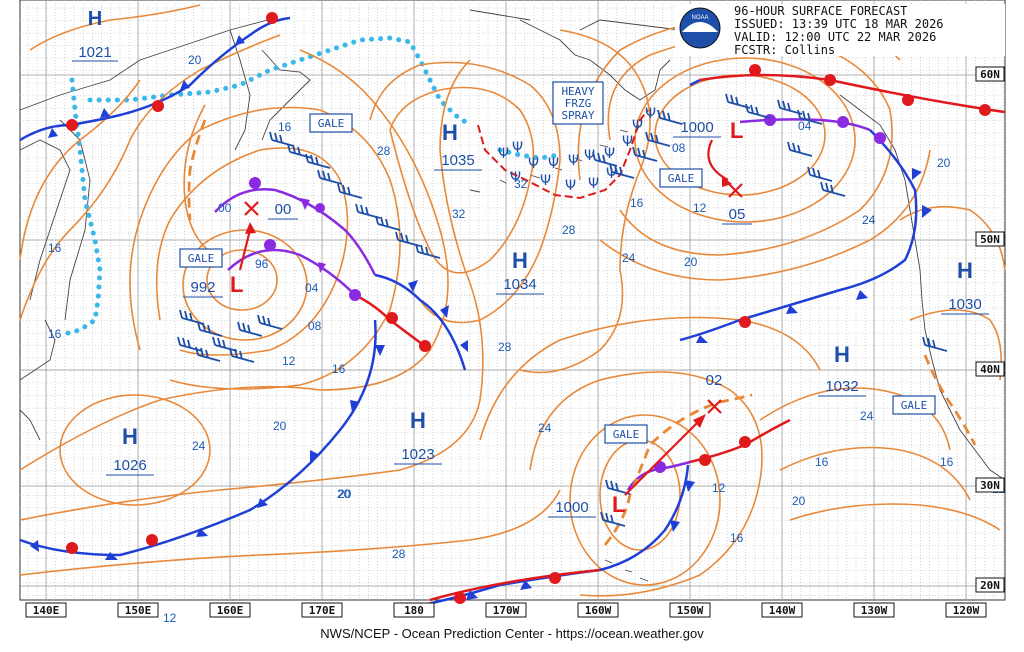 Image resolution: width=1024 pixels, height=652 pixels. I want to click on pressure-value: 1026, so click(129, 465).